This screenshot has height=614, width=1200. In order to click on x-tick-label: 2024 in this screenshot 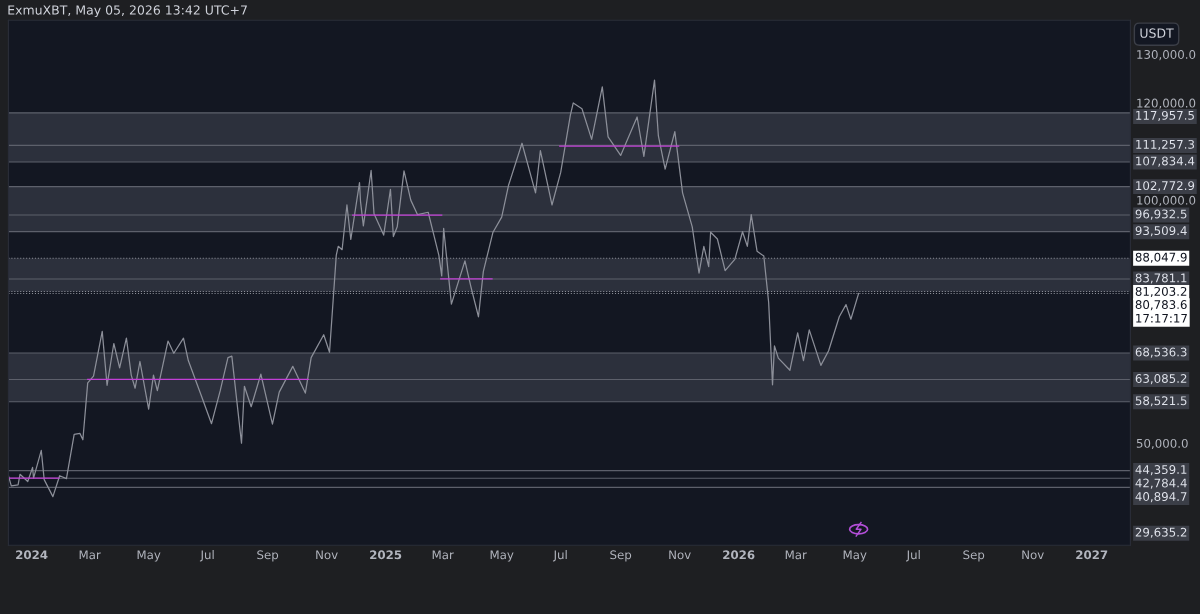, I will do `click(32, 555)`.